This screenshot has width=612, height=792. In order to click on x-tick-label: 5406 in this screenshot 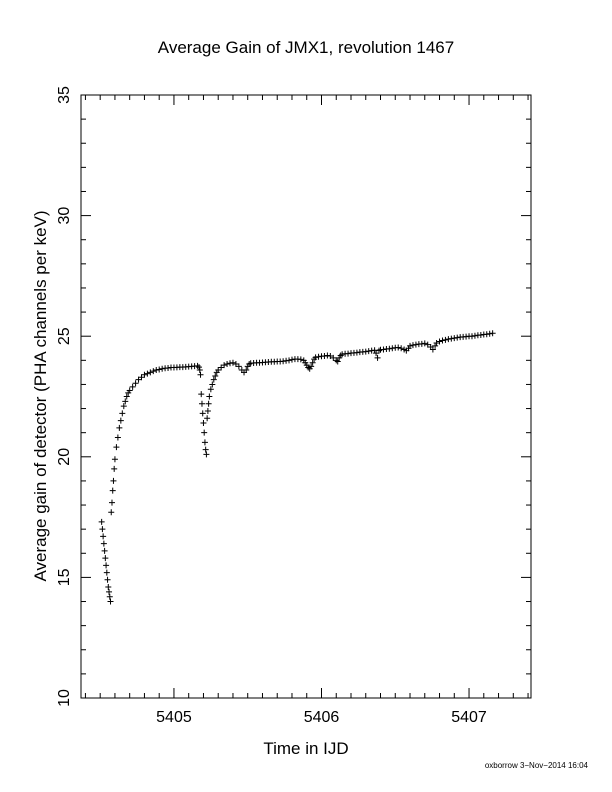, I will do `click(322, 717)`.